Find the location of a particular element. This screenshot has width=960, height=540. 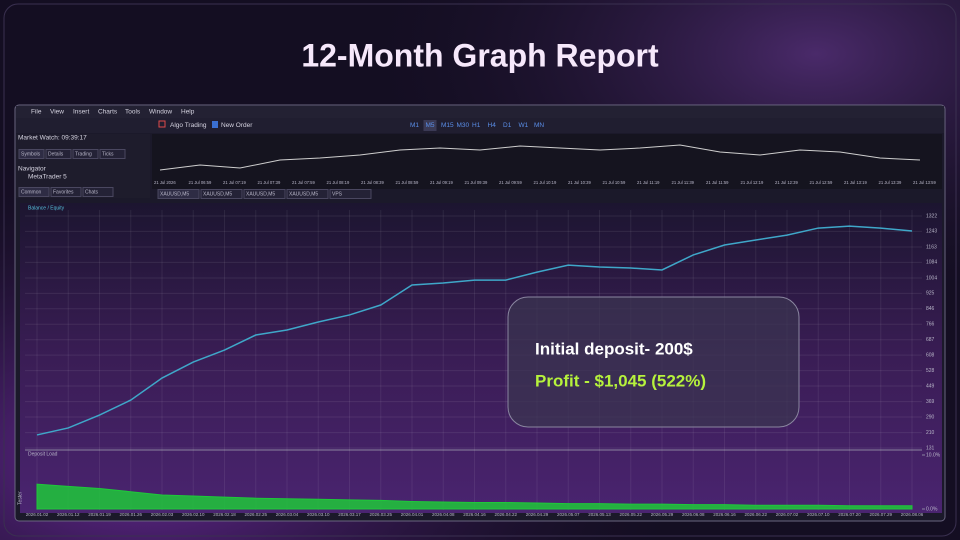

x-tick-label: 2026.02.03 is located at coordinates (162, 514).